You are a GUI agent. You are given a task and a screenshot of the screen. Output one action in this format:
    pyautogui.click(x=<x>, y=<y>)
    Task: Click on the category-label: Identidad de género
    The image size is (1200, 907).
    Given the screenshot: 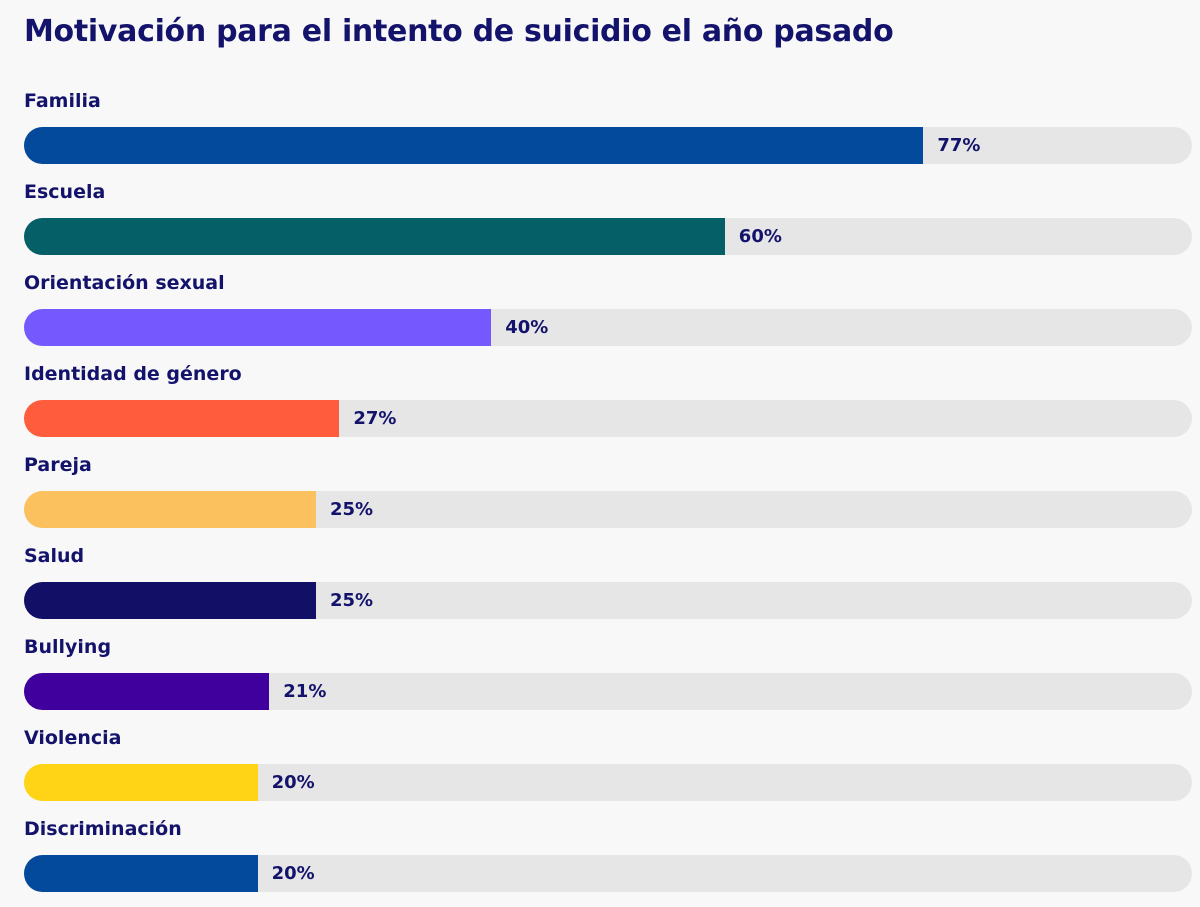 What is the action you would take?
    pyautogui.click(x=133, y=374)
    